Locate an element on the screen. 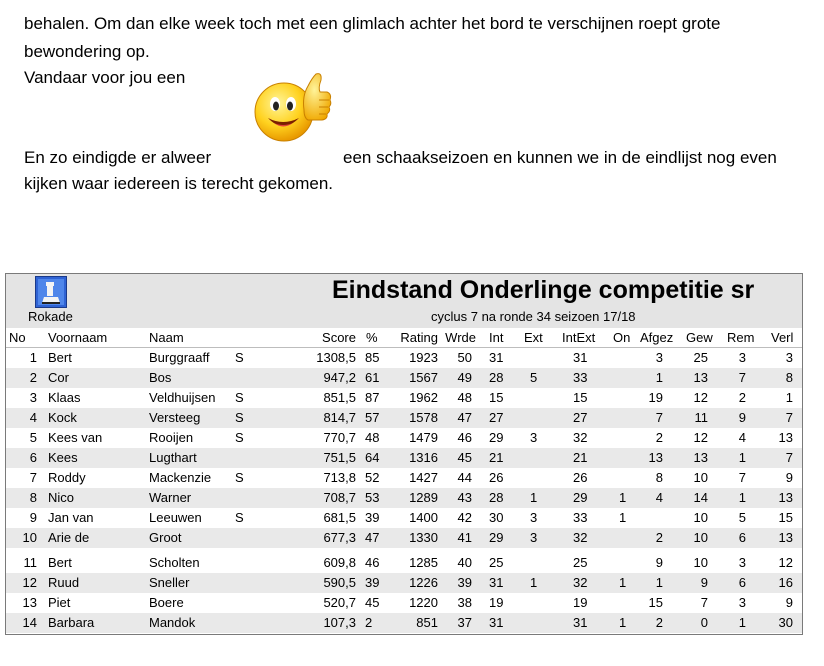  table-subtitle: cyclus 7 na ronde 34 seizoen 17/18 is located at coordinates (533, 316).